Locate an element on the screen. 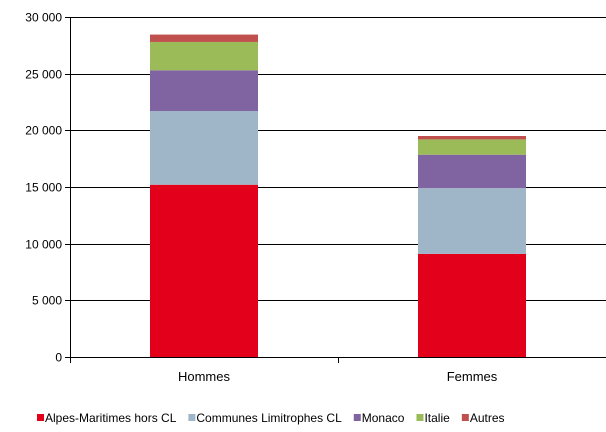 This screenshot has width=606, height=432. legend-label: Monaco is located at coordinates (383, 418).